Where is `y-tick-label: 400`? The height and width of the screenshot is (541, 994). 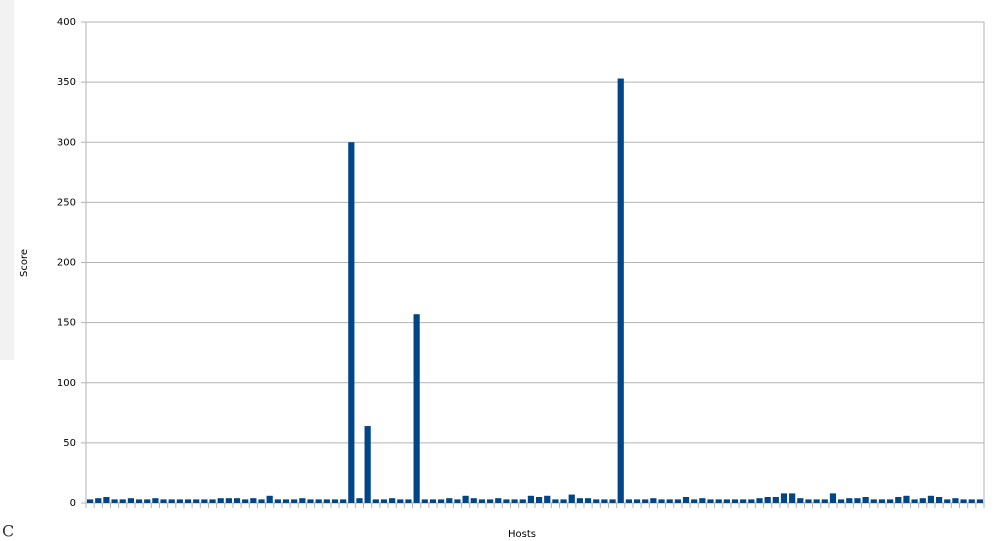
y-tick-label: 400 is located at coordinates (66, 22).